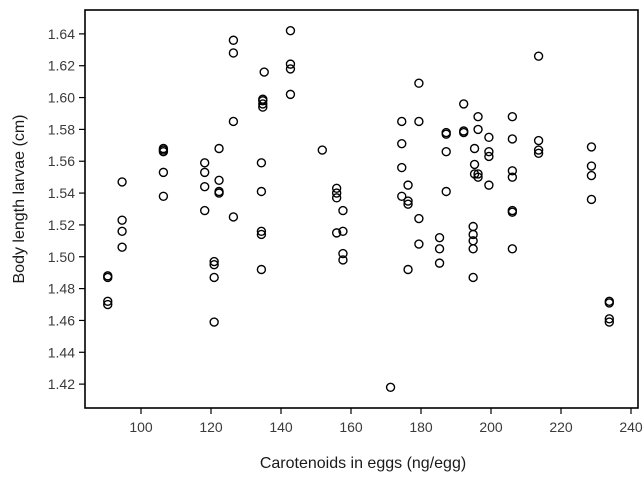  Describe the element at coordinates (386, 421) in the screenshot. I see `x-axis: 100 120 140 160 180 200 220 240` at that location.